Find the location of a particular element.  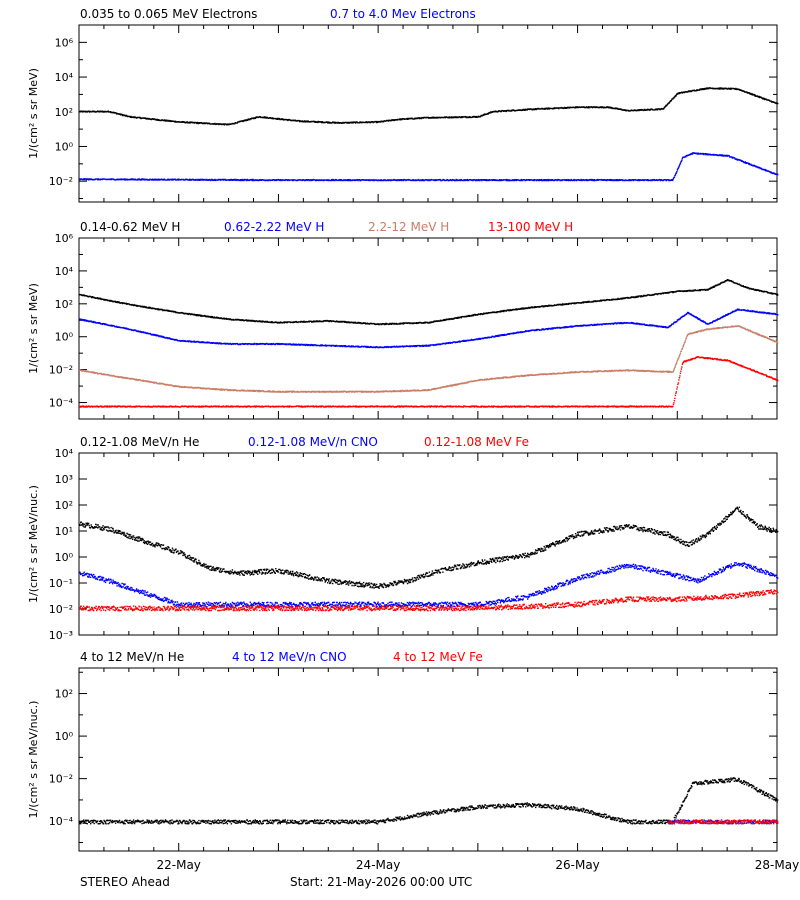

start-time-label: Start: 21-May-2026 00:00 UTC is located at coordinates (381, 882).